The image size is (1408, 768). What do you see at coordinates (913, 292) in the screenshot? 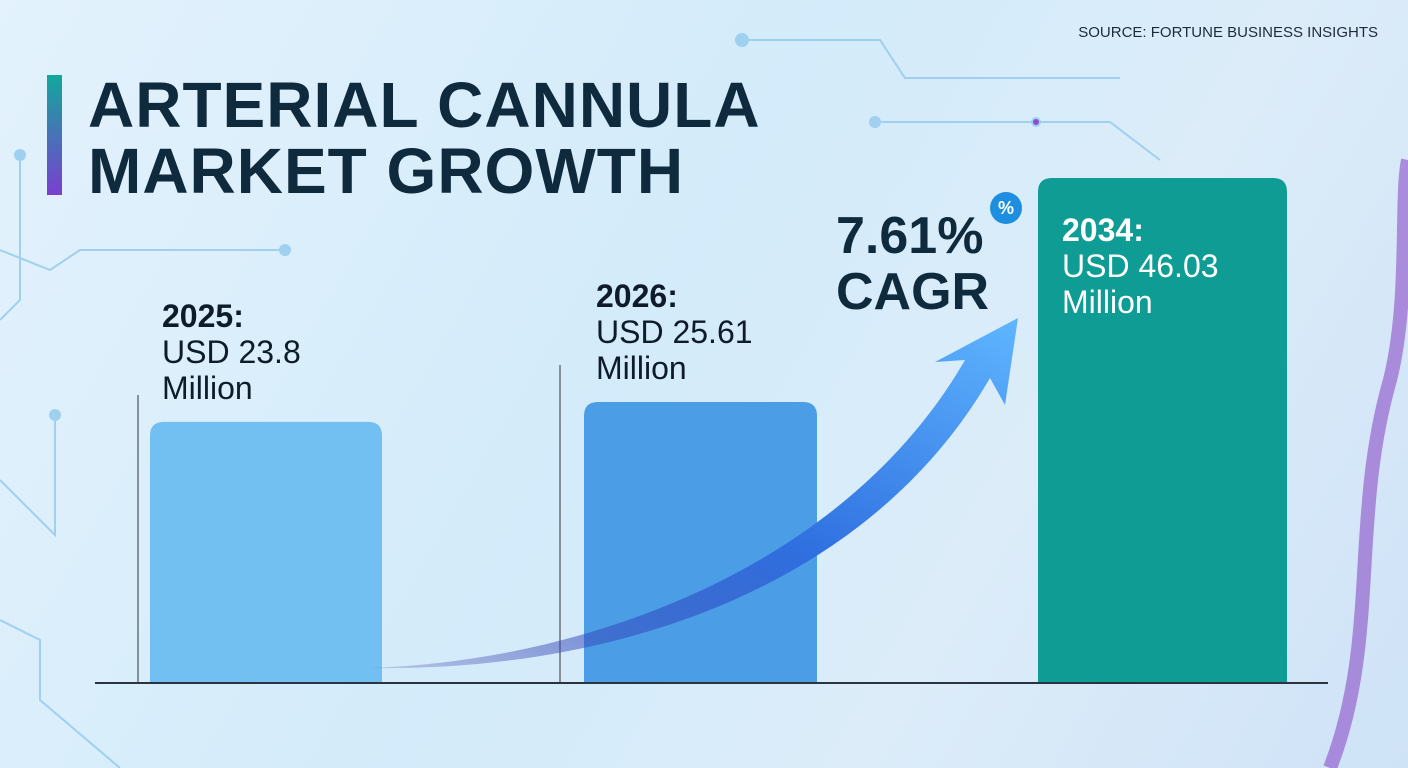
I see `cagr-label: CAGR` at bounding box center [913, 292].